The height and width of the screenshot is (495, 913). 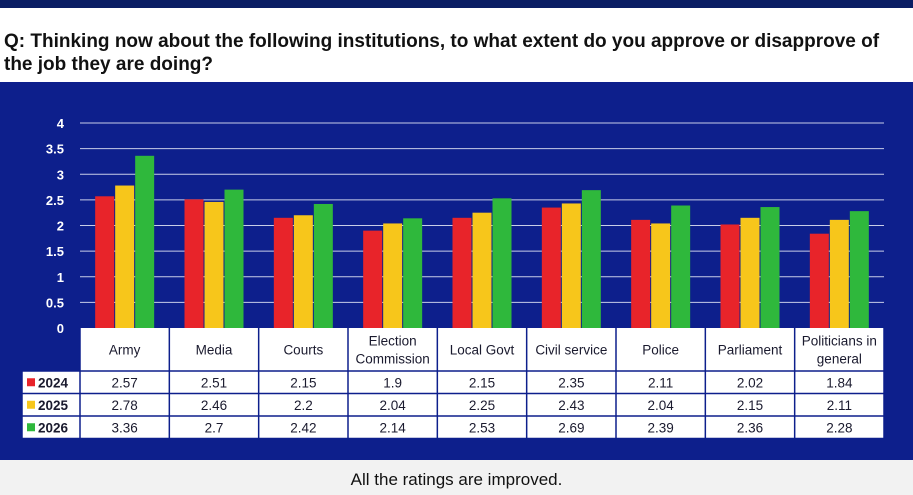 What do you see at coordinates (55, 302) in the screenshot?
I see `y-tick-label: 0.5` at bounding box center [55, 302].